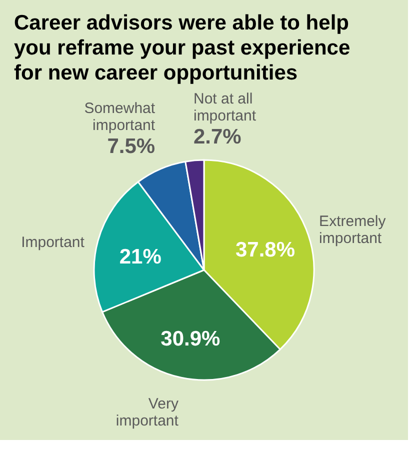 The height and width of the screenshot is (450, 414). Describe the element at coordinates (265, 250) in the screenshot. I see `data-label: 37.8%` at that location.